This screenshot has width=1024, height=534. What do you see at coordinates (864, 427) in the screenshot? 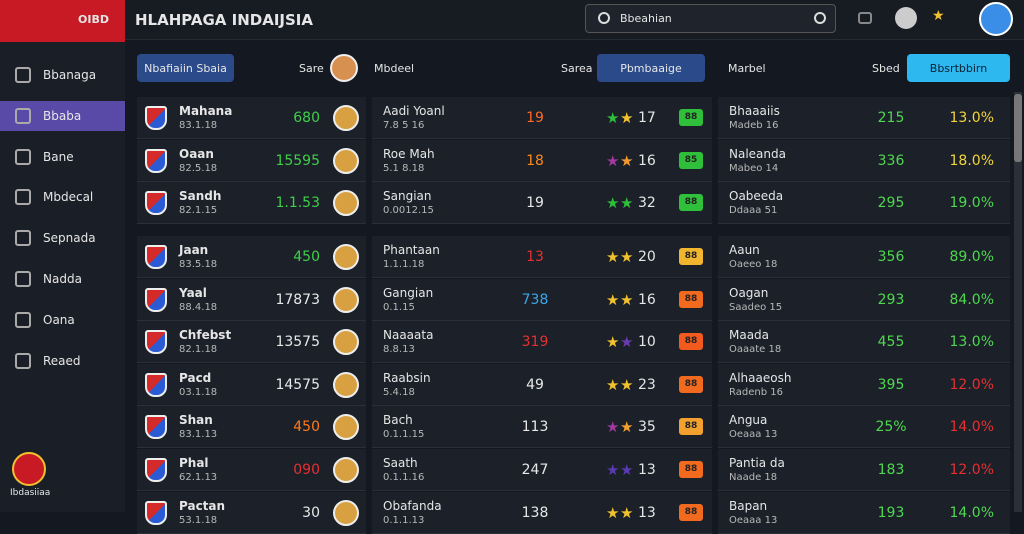
I see `stat-cell: Angua Oeaaa 13 25% 14.0%` at bounding box center [864, 427].